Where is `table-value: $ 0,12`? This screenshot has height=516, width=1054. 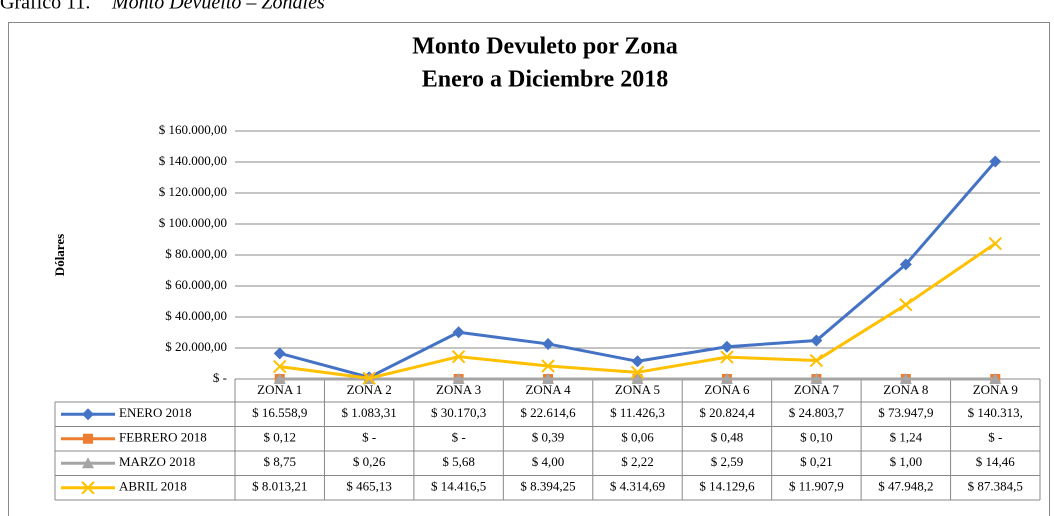 table-value: $ 0,12 is located at coordinates (279, 437).